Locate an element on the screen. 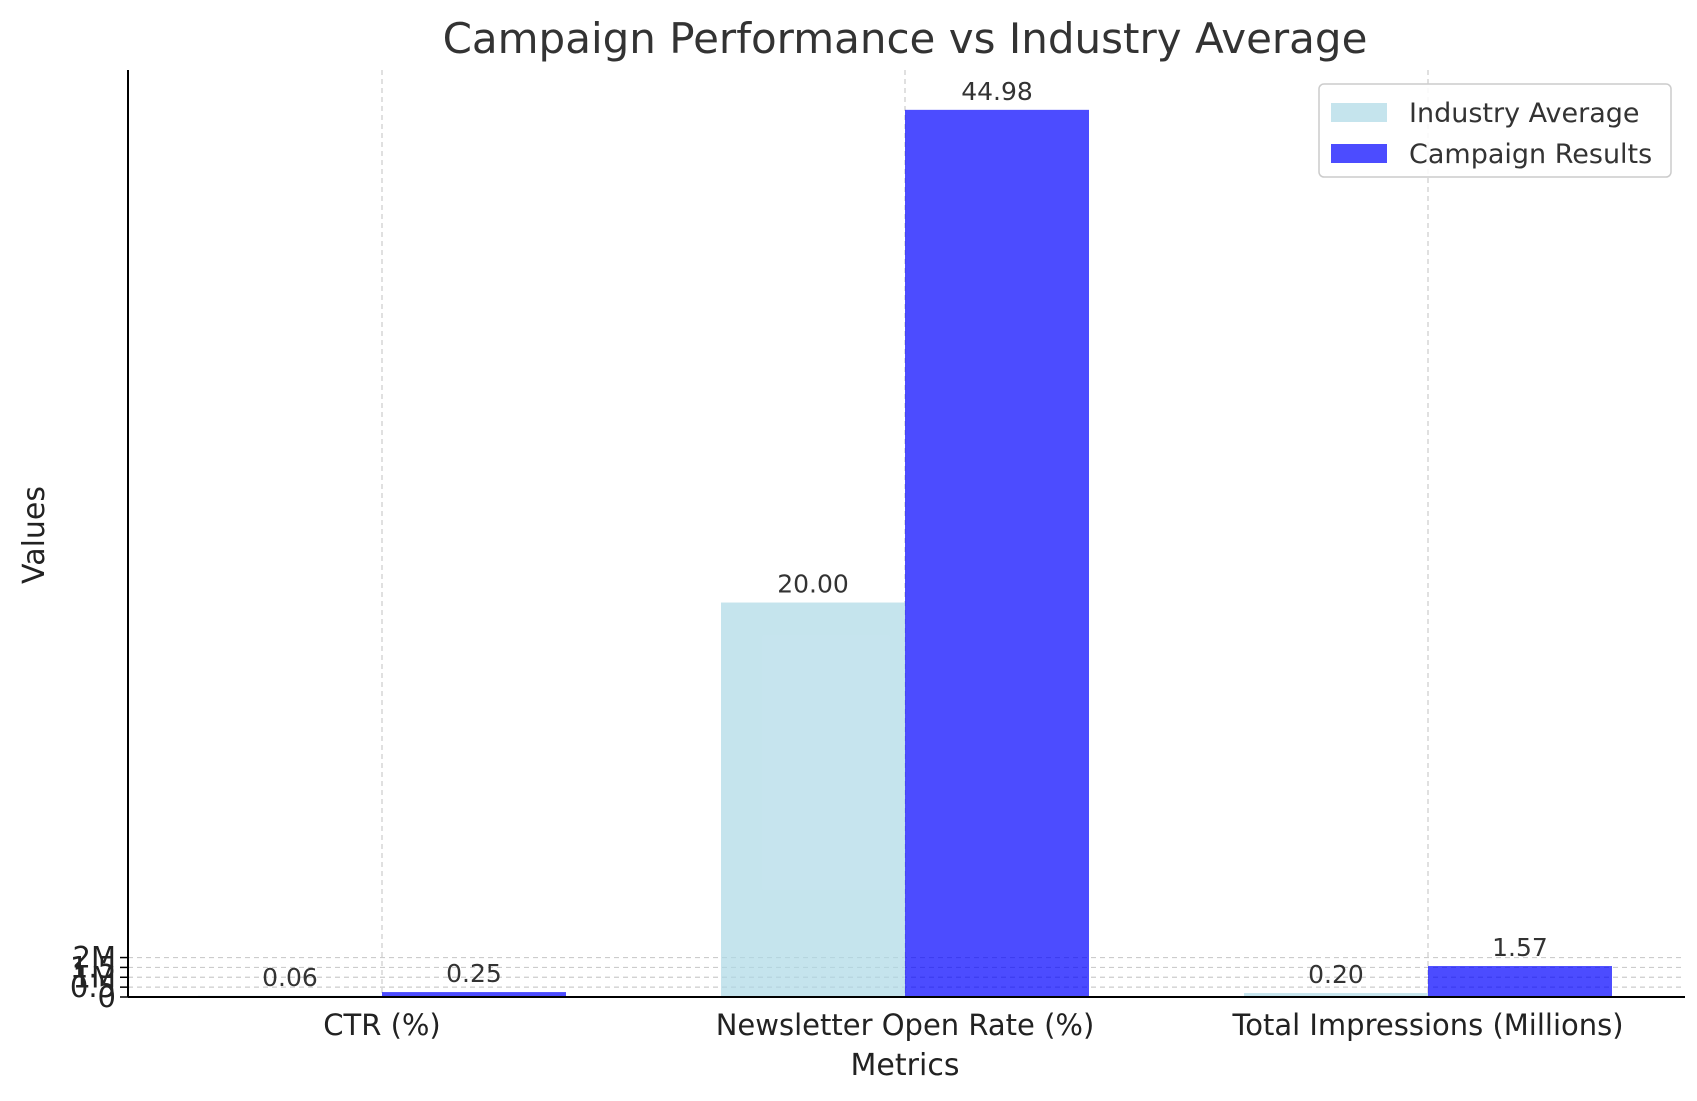 The width and height of the screenshot is (1697, 1101). x-tick-label-2: Total Impressions (Millions) is located at coordinates (1427, 1025).